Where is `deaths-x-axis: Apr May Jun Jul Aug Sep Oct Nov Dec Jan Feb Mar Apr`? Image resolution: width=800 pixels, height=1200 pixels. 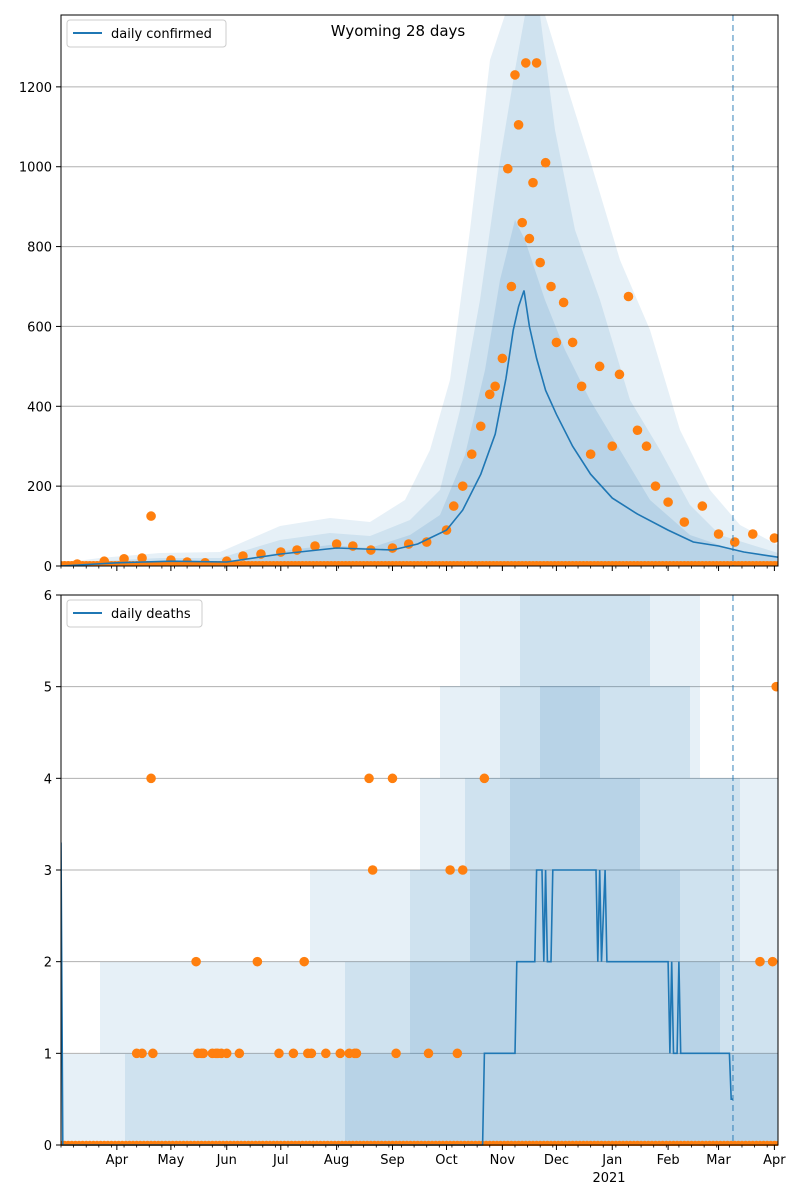
deaths-x-axis: Apr May Jun Jul Aug Sep Oct Nov Dec Jan Feb Mar Apr is located at coordinates (423, 1156).